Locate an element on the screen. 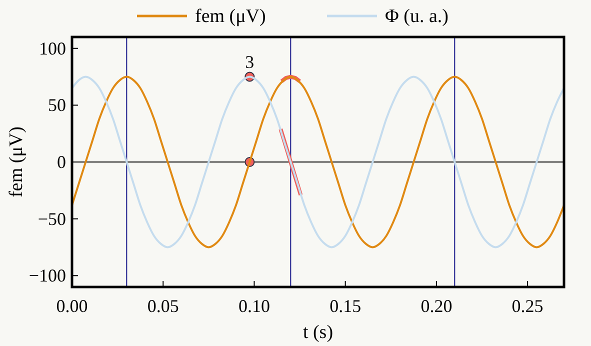  y-axis-title: fem (μV) is located at coordinates (16, 162).